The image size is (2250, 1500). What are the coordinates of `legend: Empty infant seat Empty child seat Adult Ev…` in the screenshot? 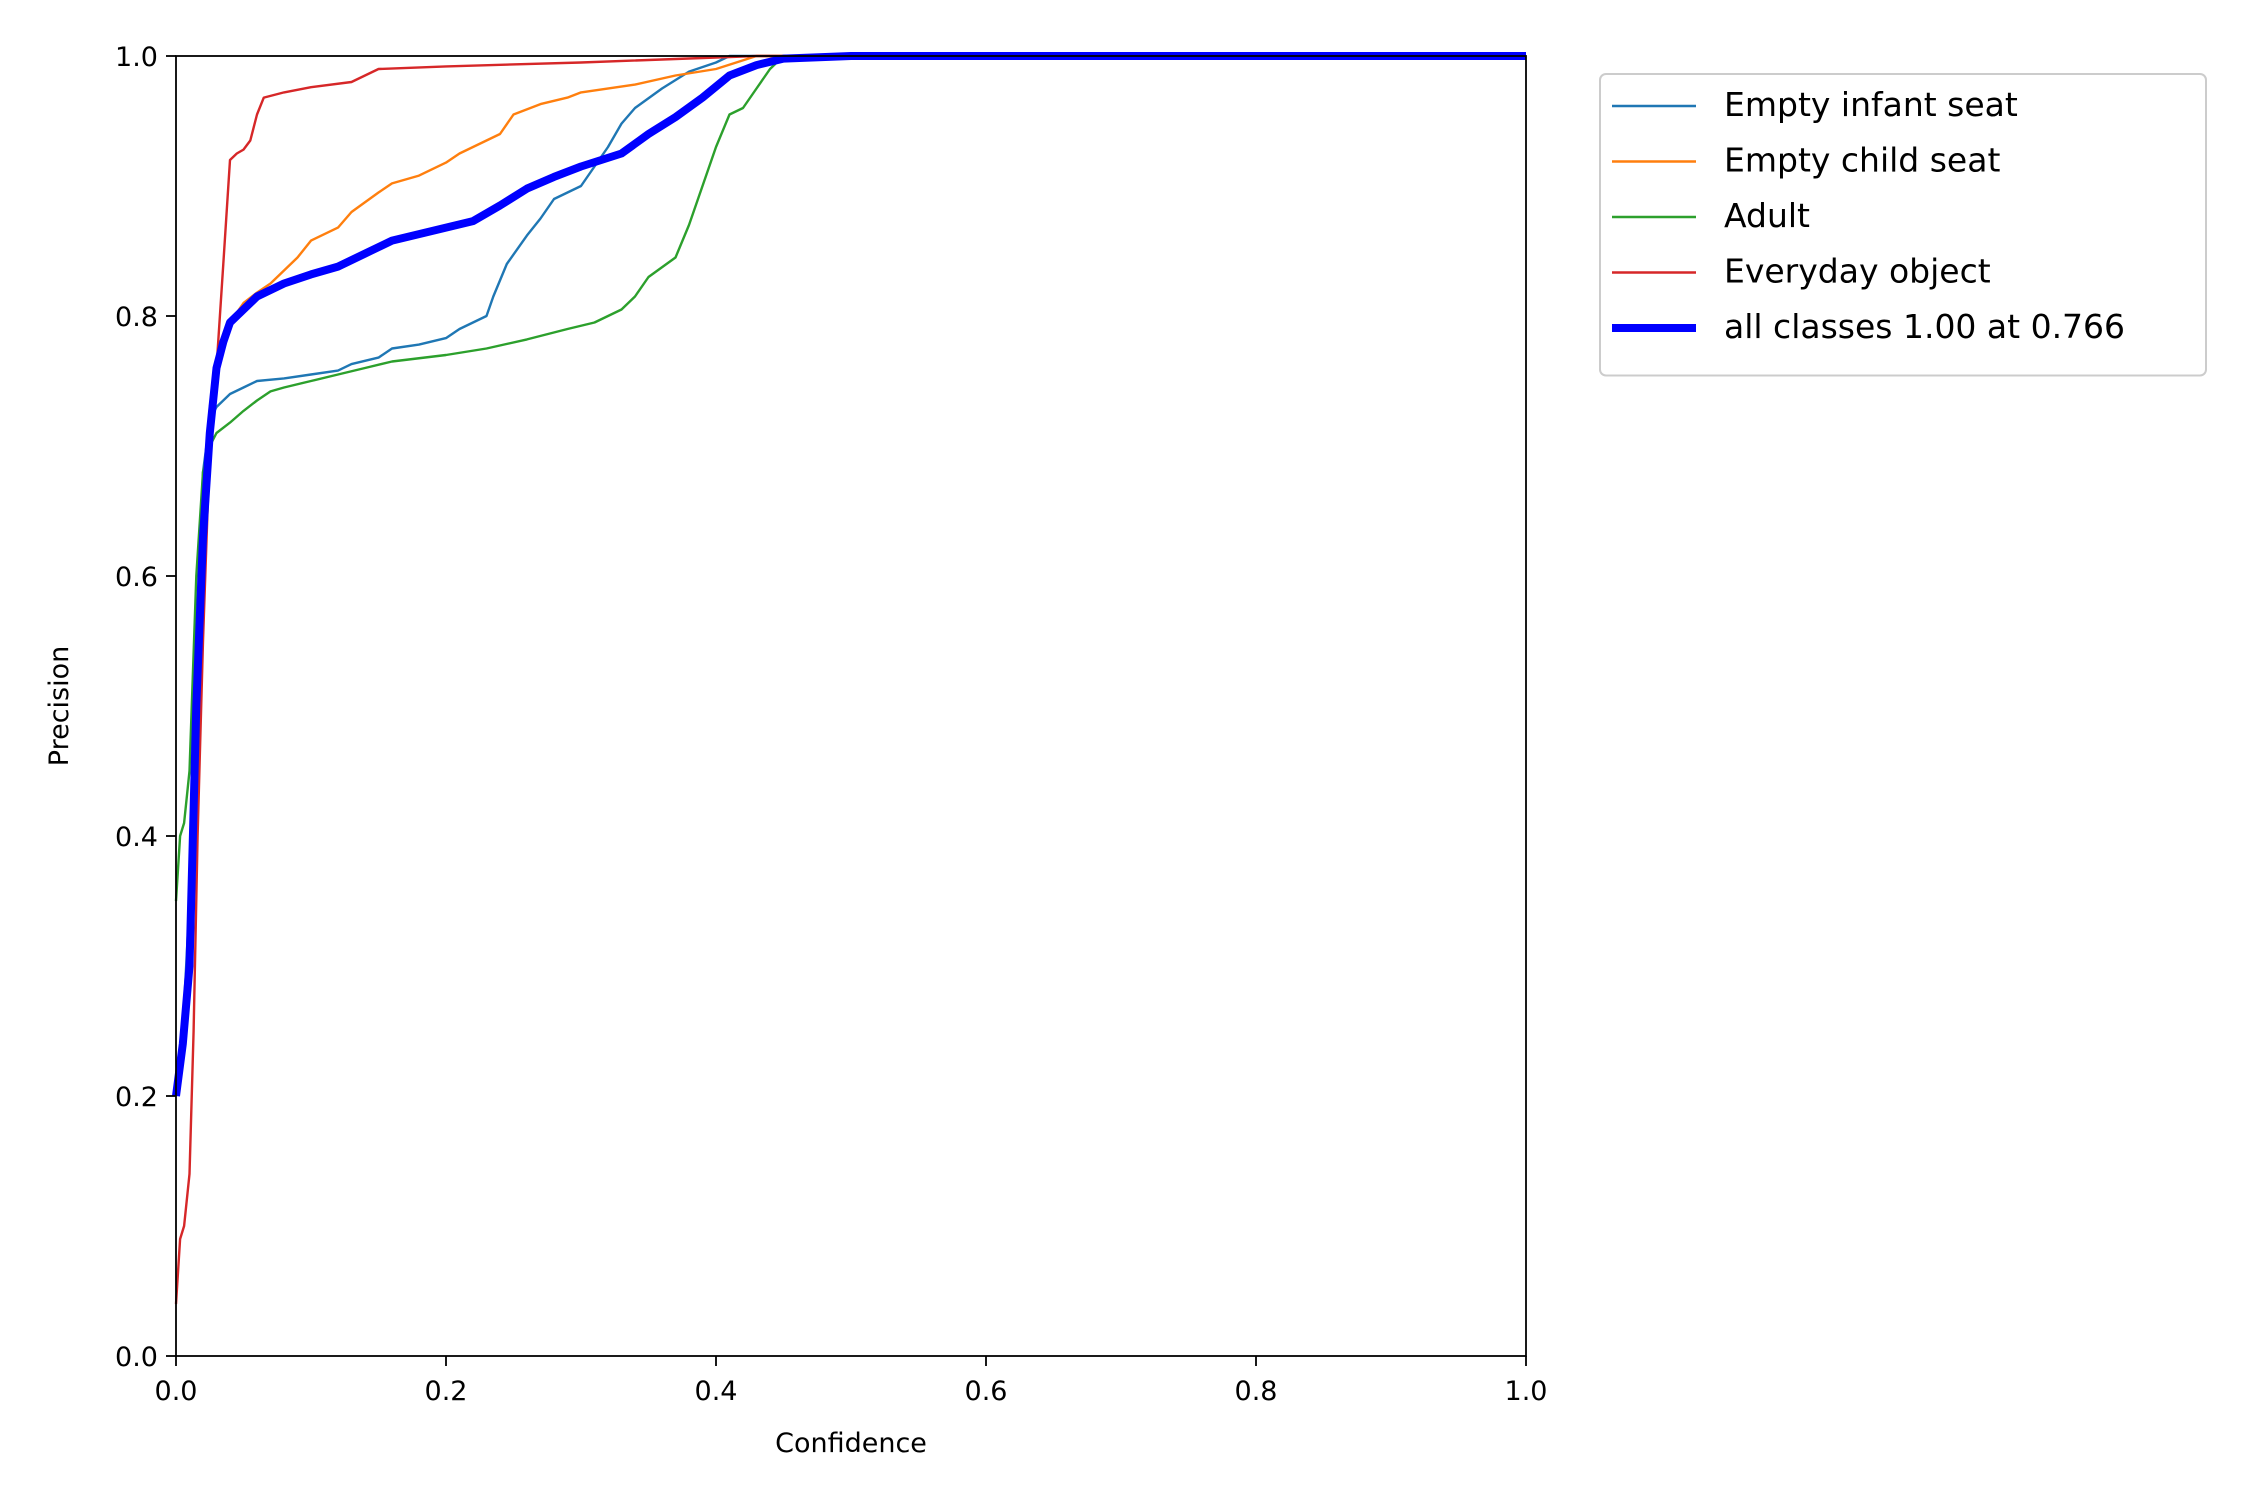 It's located at (1903, 225).